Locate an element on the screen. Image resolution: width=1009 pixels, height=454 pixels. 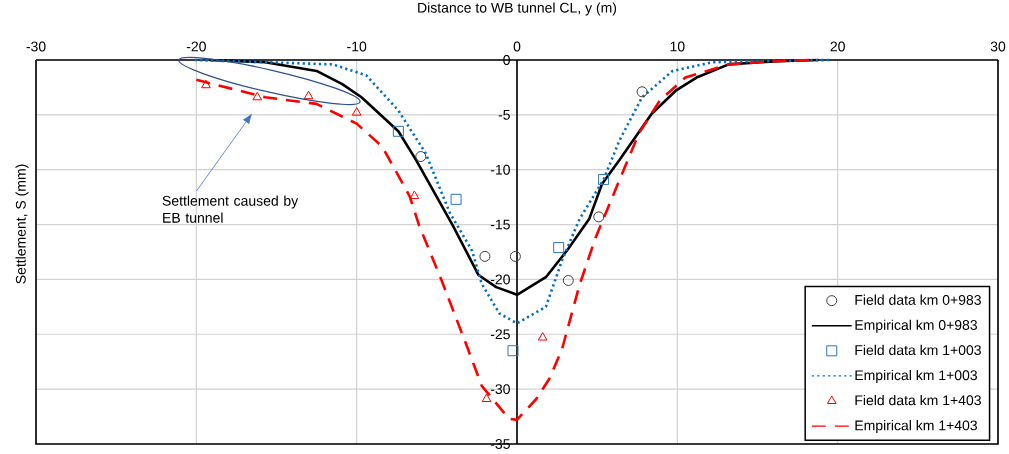
x-tick-label: -30 is located at coordinates (36, 46).